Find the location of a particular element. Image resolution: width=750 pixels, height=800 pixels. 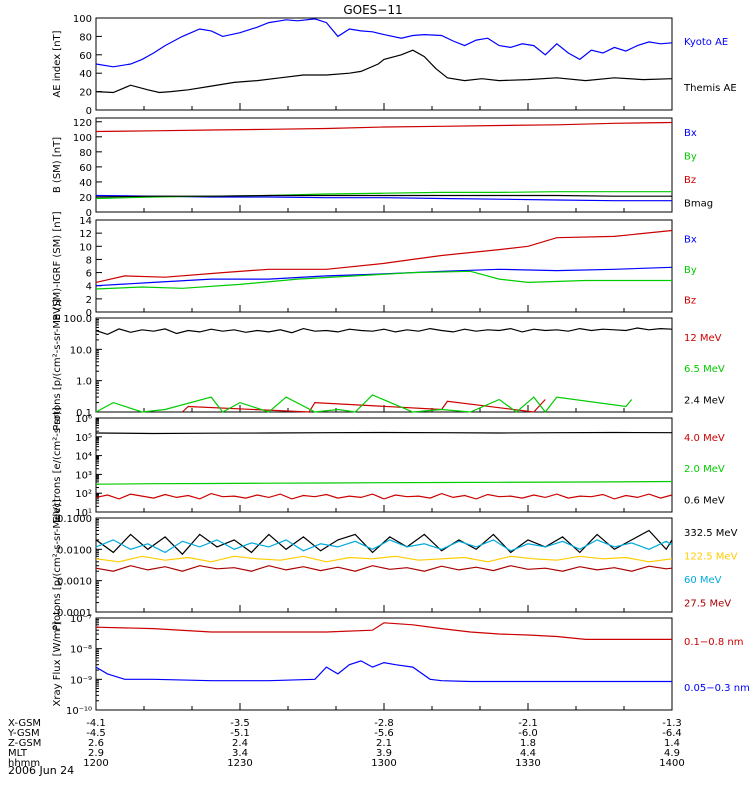

x-axis-value: 4.4 is located at coordinates (528, 753).